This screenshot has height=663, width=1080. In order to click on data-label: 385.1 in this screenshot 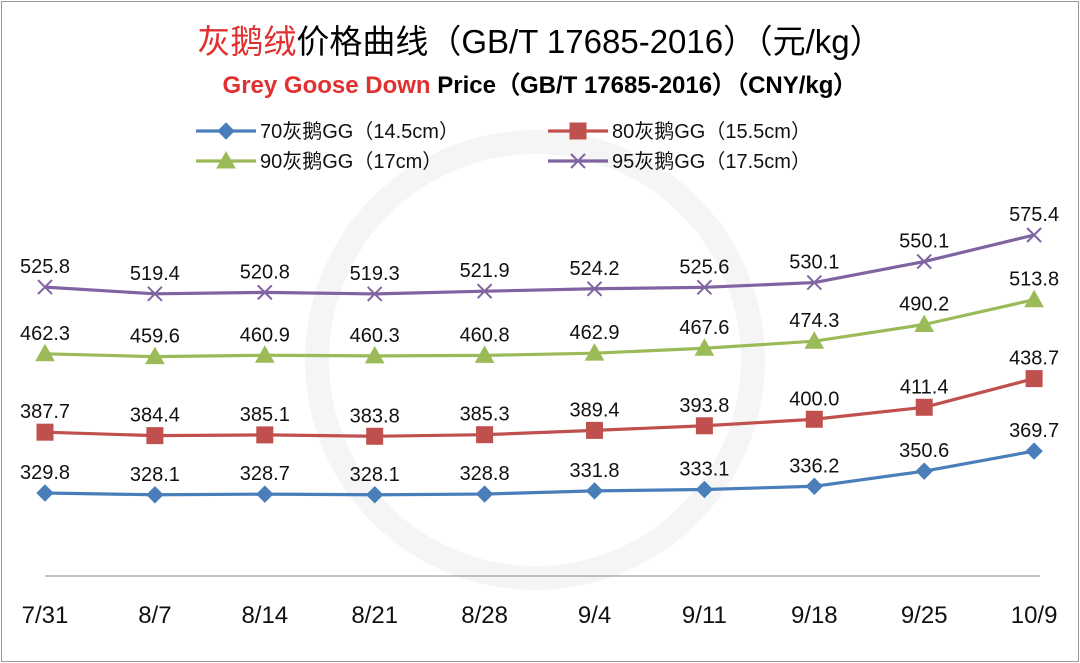, I will do `click(265, 415)`.